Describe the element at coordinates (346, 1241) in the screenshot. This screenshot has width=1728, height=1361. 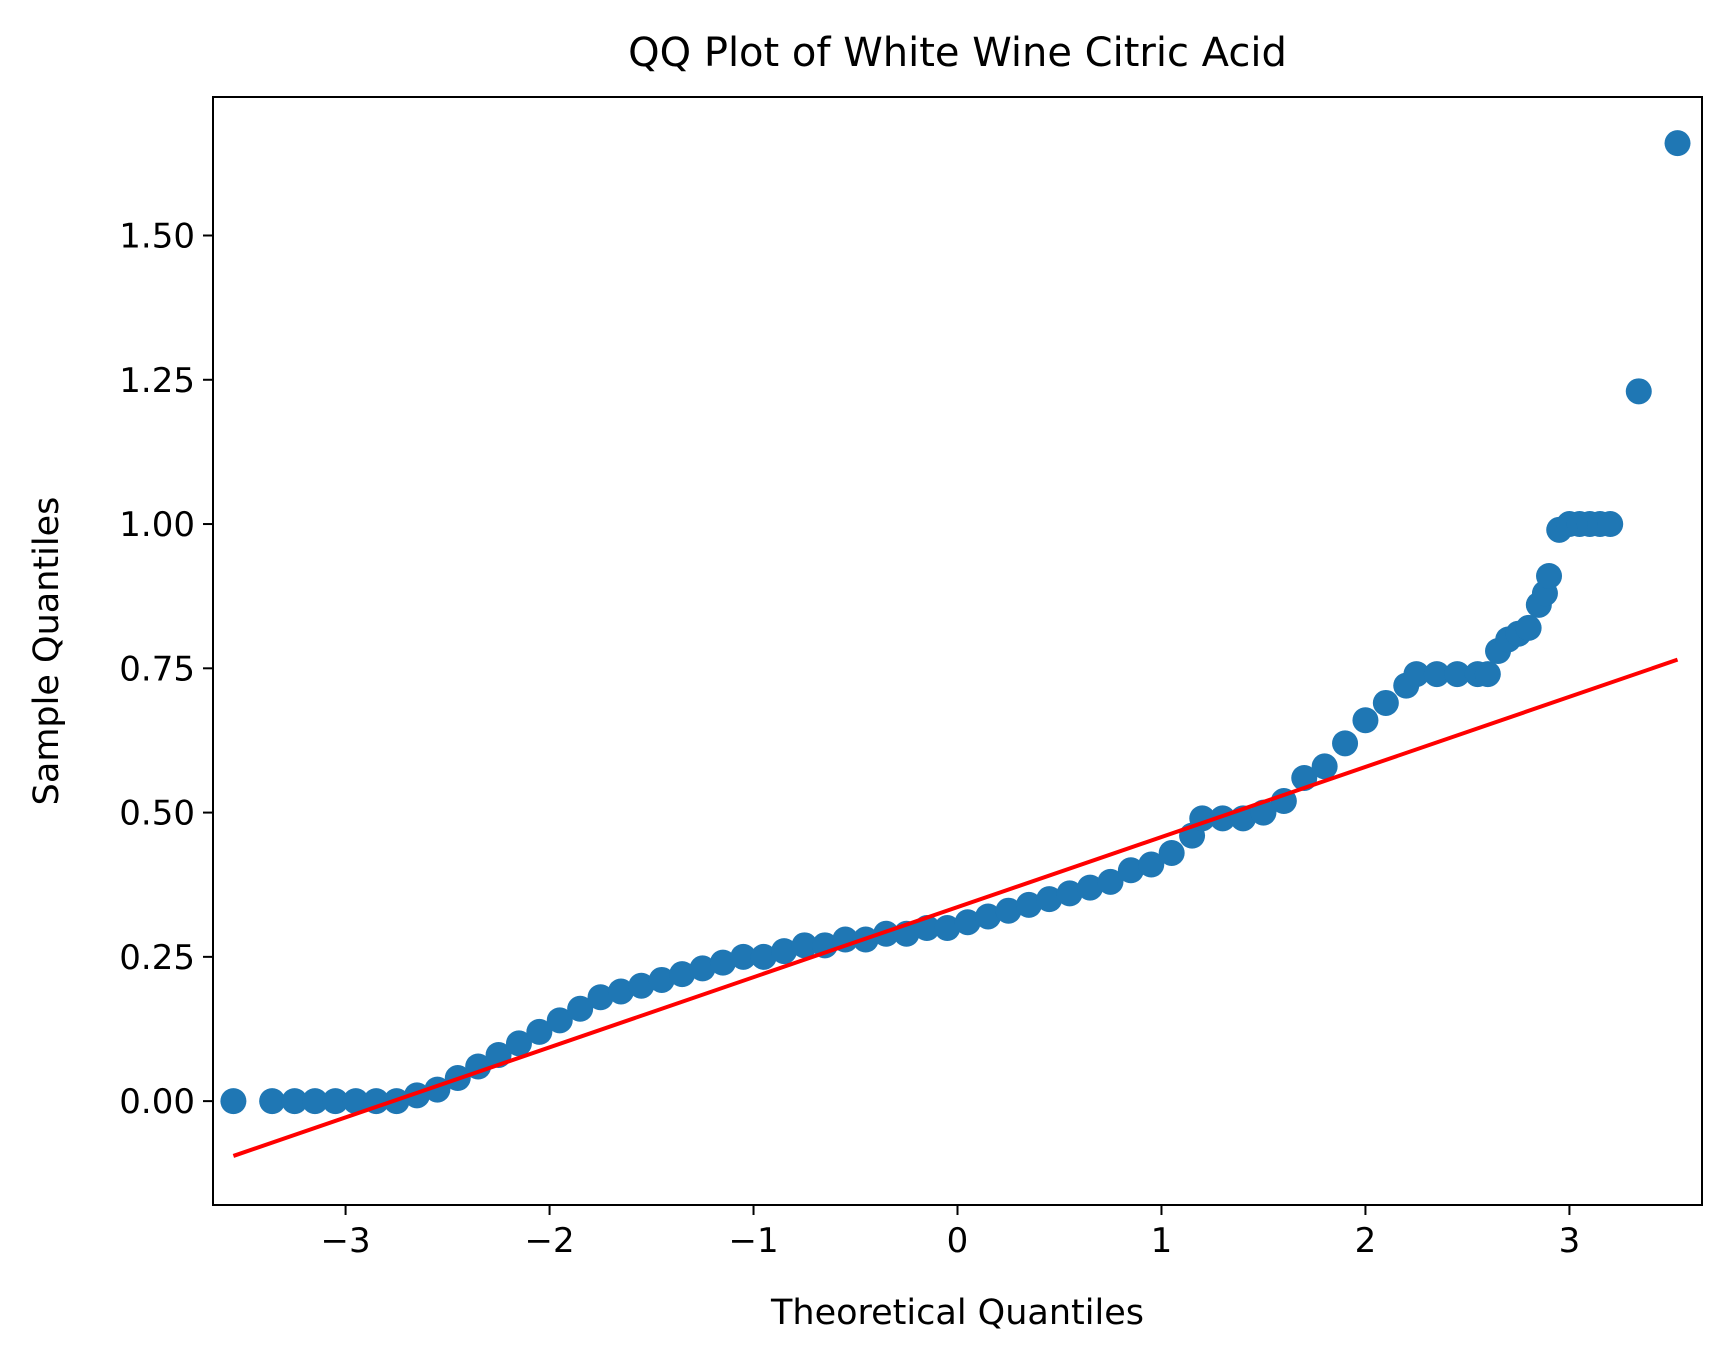
I see `x-tick-label: −3` at that location.